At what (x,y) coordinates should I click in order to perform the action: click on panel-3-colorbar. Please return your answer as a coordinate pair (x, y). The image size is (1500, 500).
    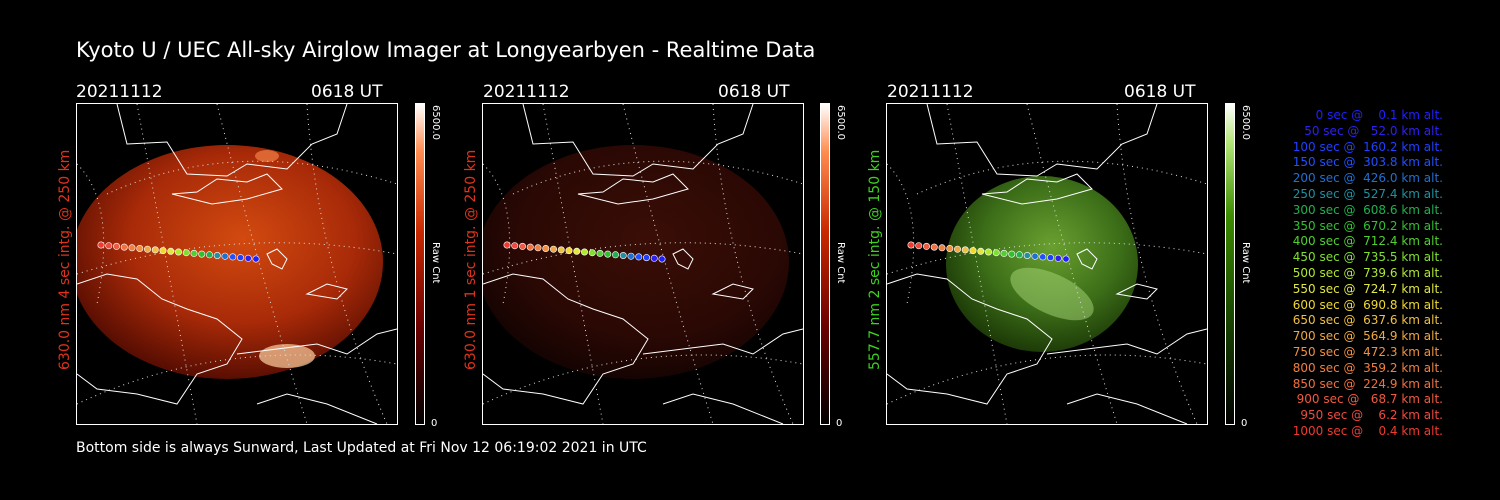
    Looking at the image, I should click on (1230, 264).